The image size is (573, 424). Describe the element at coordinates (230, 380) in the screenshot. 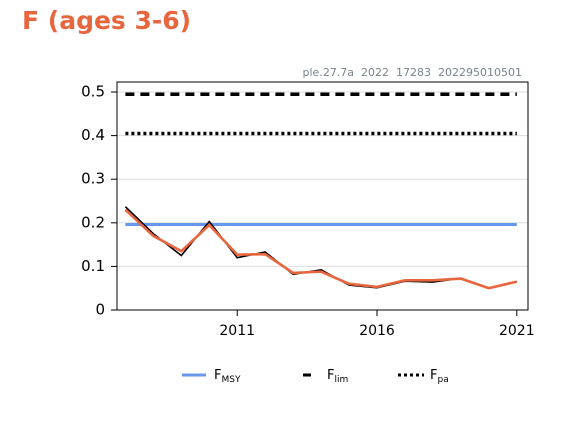

I see `legend-label-sub: MSY` at that location.